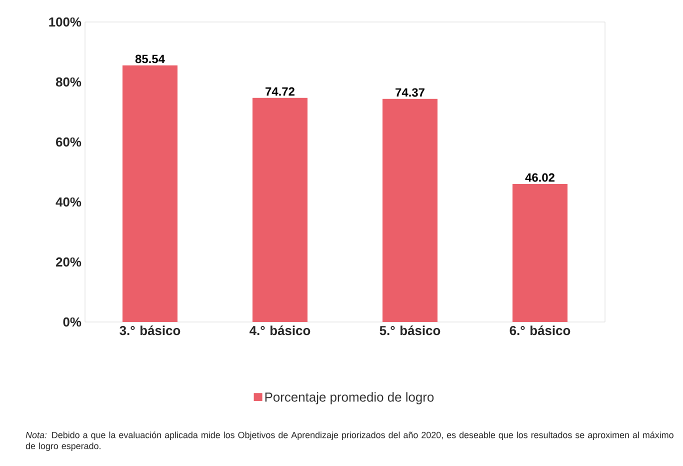 This screenshot has height=466, width=683. What do you see at coordinates (539, 177) in the screenshot?
I see `data-label: 46.02` at bounding box center [539, 177].